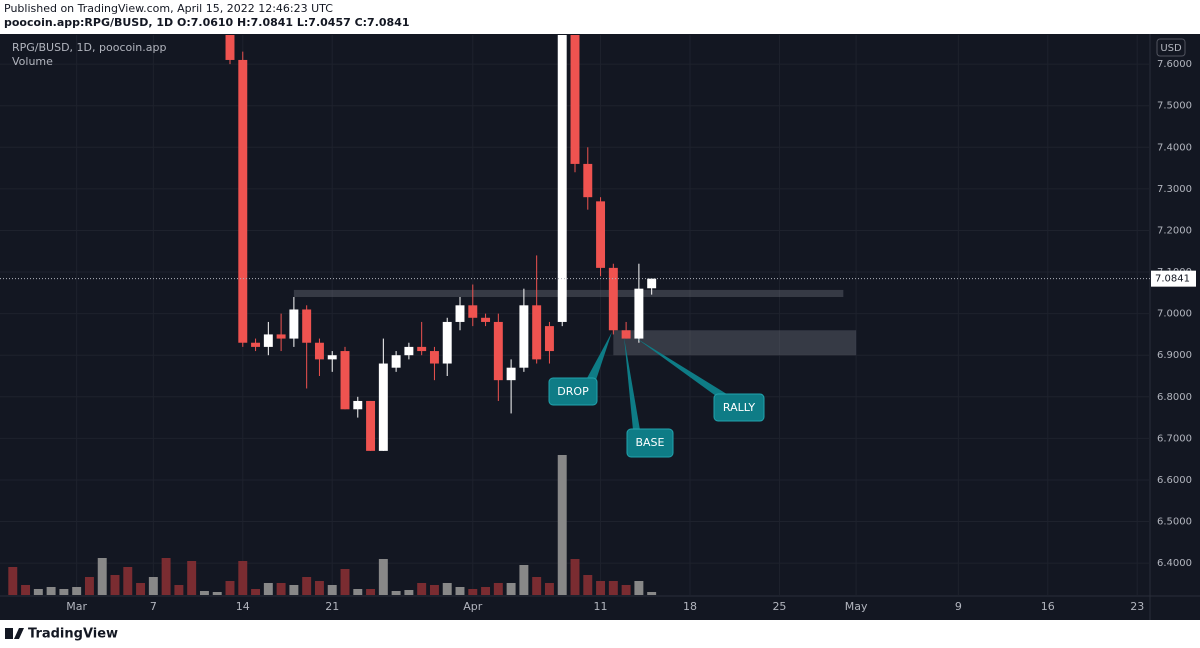 The image size is (1200, 648). Describe the element at coordinates (1172, 279) in the screenshot. I see `last-price-label: 7.0841` at that location.